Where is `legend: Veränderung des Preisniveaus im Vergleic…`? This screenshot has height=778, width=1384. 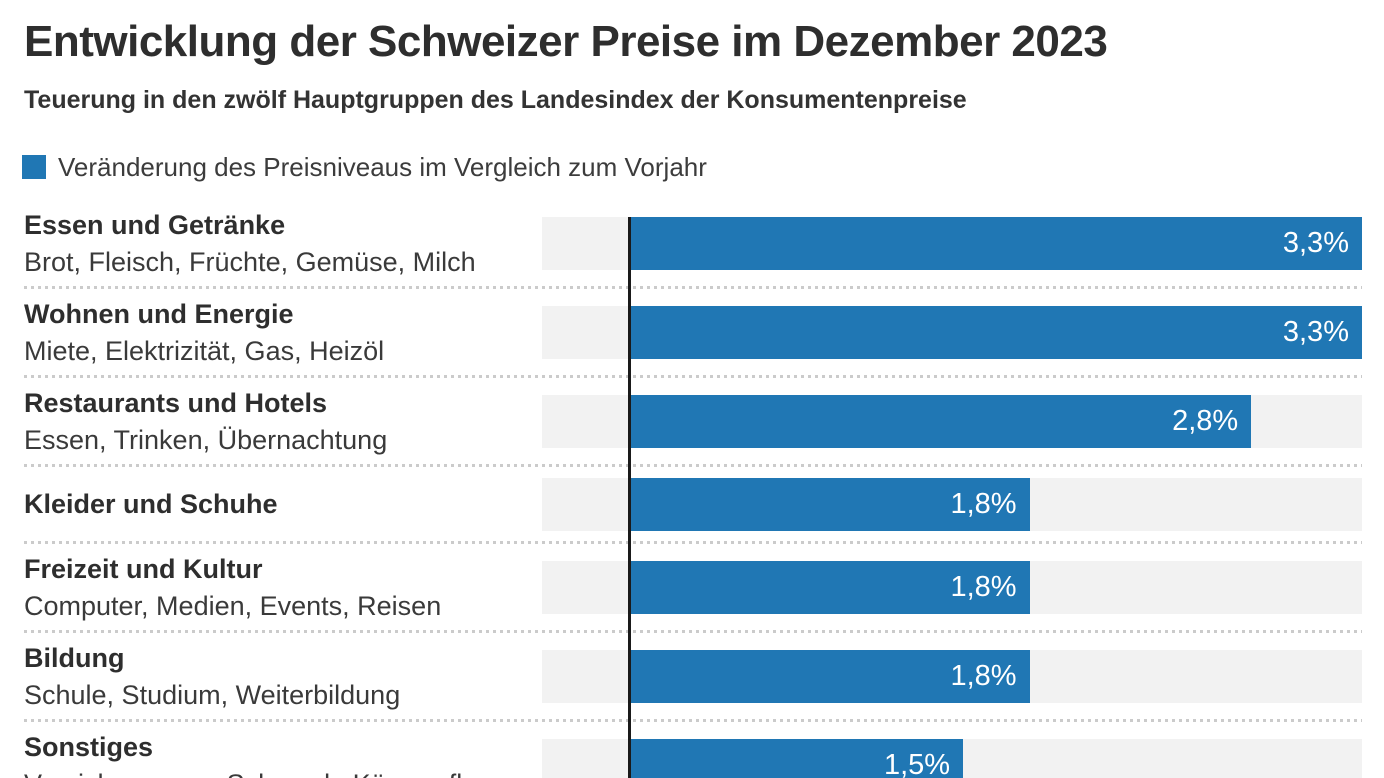
legend: Veränderung des Preisniveaus im Vergleic… is located at coordinates (692, 167).